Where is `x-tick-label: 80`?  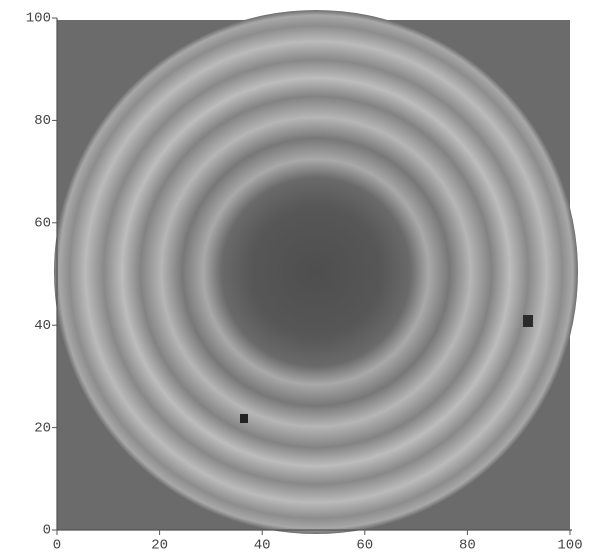
x-tick-label: 80 is located at coordinates (467, 546).